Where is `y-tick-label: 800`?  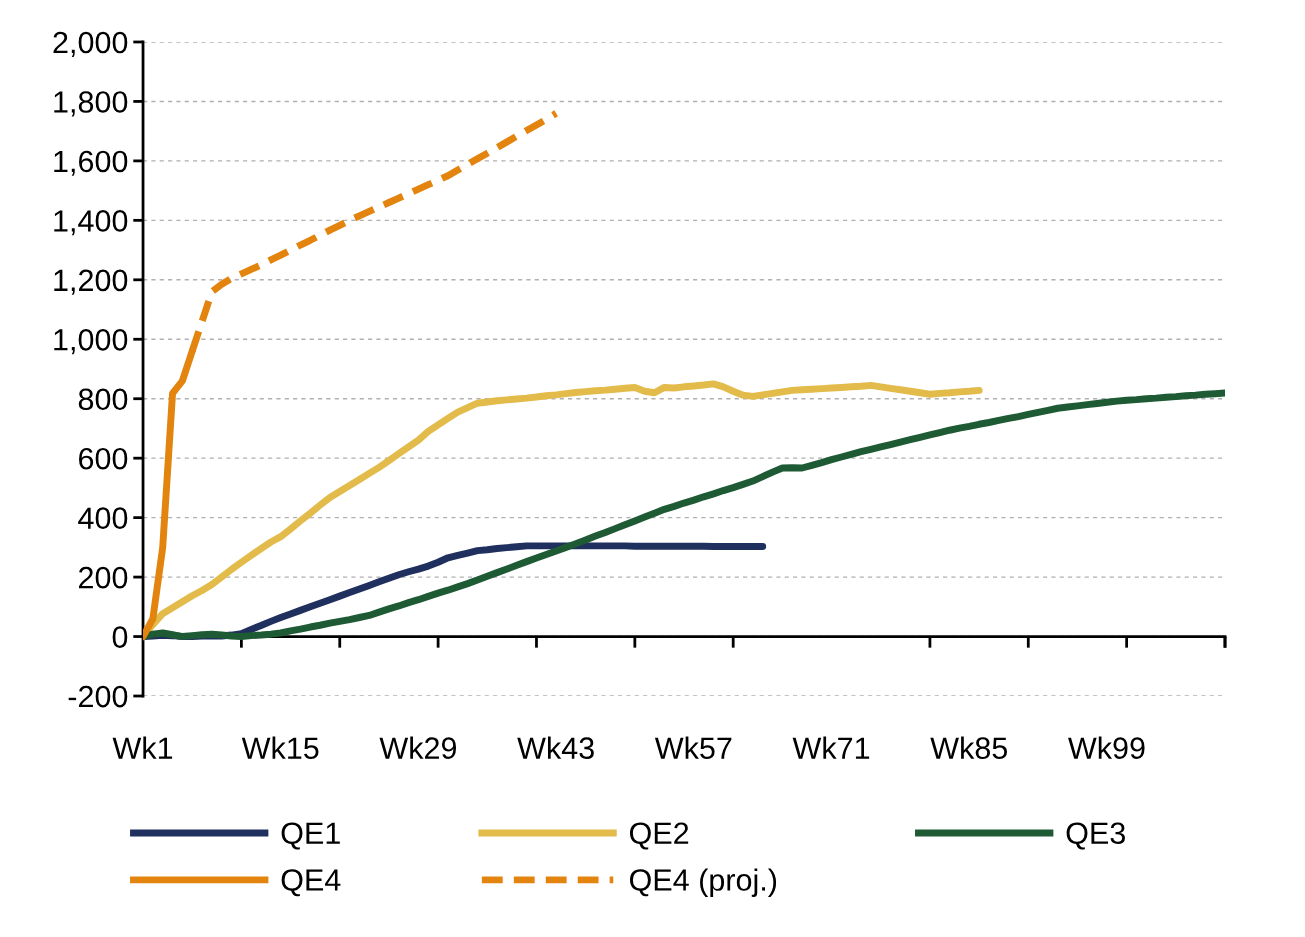 y-tick-label: 800 is located at coordinates (103, 399).